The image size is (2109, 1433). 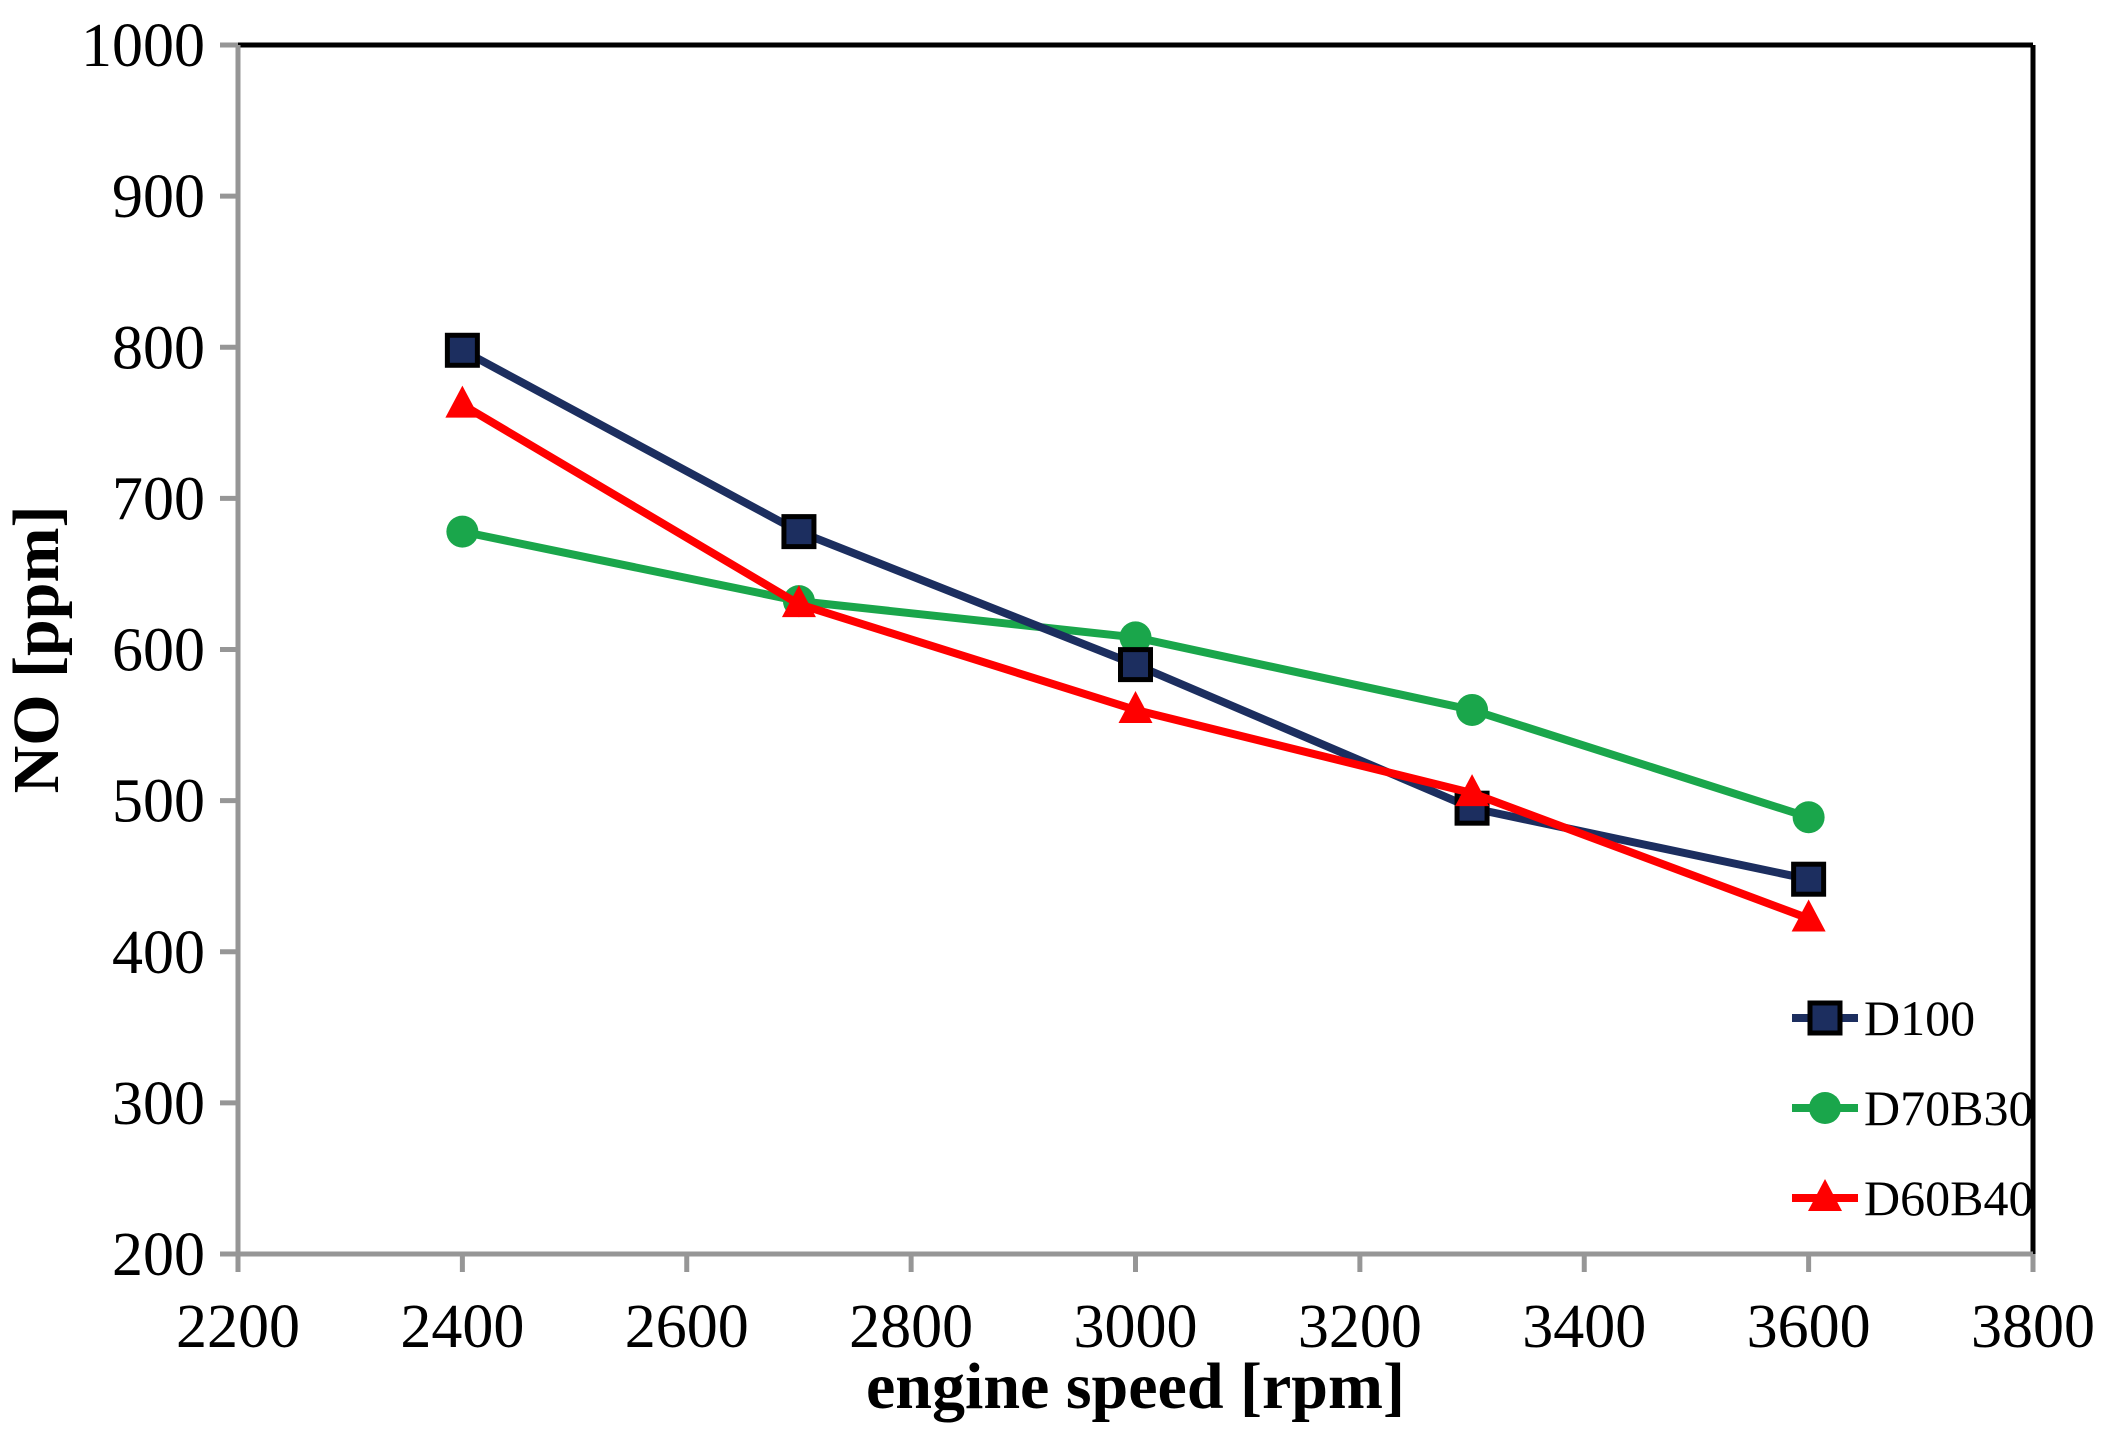 I want to click on x-tick-label: 3200, so click(x=1360, y=1327).